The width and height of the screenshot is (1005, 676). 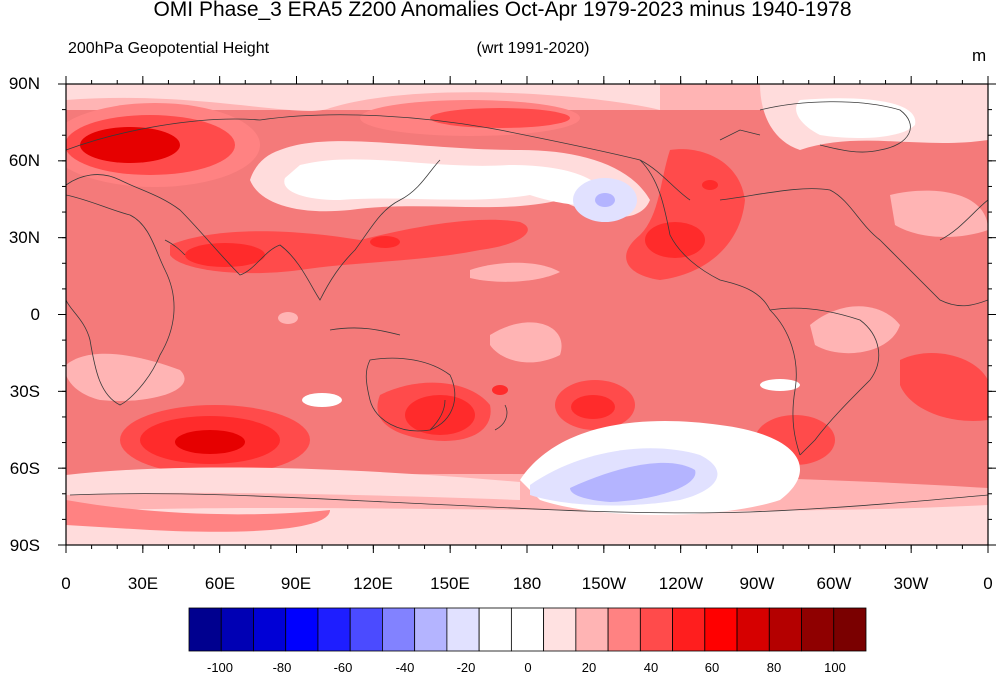 I want to click on lat-label: 60N, so click(x=24, y=160).